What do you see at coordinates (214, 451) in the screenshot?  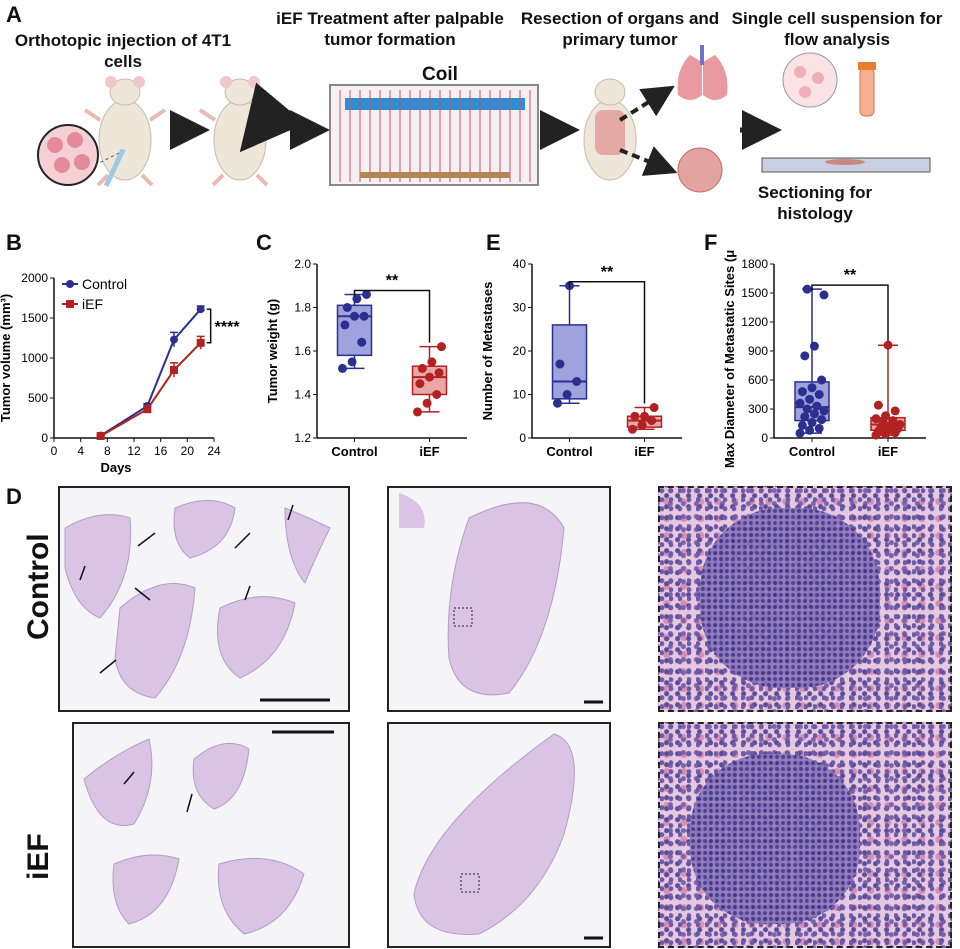 I see `volume-x-tick-label: 24` at bounding box center [214, 451].